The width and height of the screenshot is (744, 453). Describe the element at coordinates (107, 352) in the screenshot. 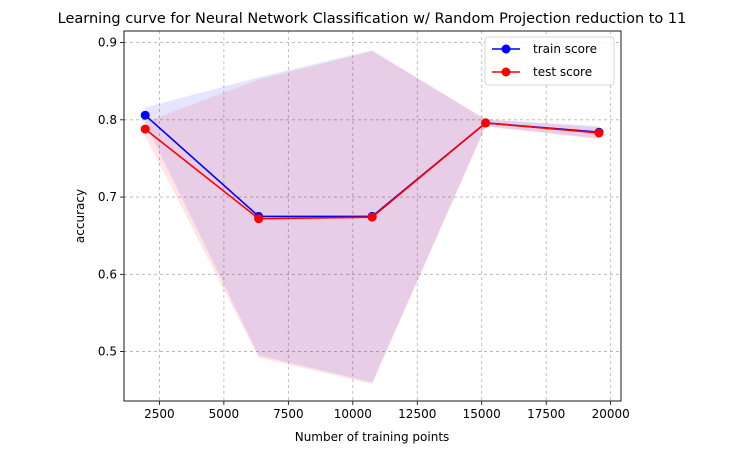

I see `y-tick-label: 0.5` at that location.